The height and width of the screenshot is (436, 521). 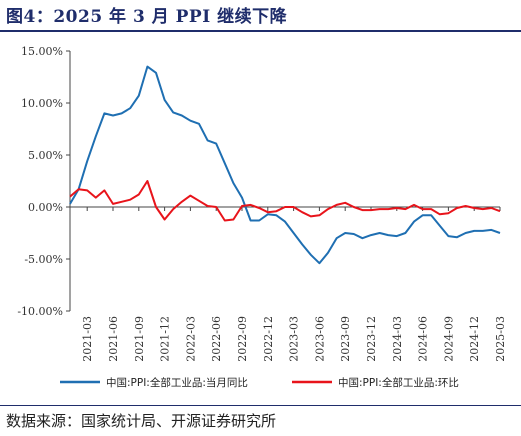 What do you see at coordinates (242, 339) in the screenshot?
I see `x-tick-label: 2022-09` at bounding box center [242, 339].